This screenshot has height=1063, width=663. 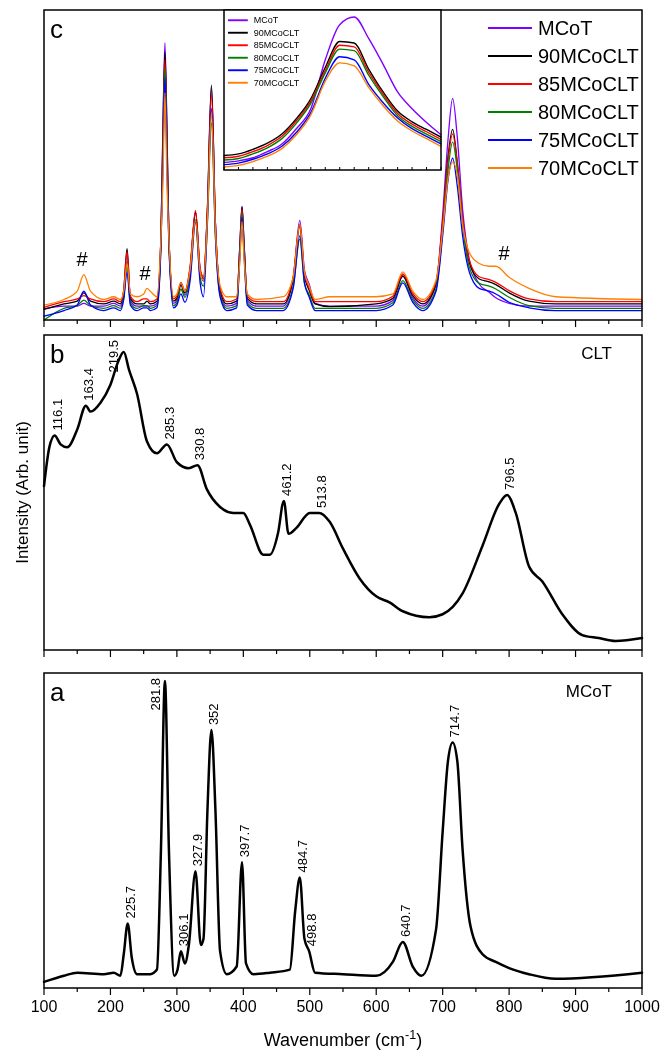 What do you see at coordinates (596, 353) in the screenshot?
I see `text: CLT` at bounding box center [596, 353].